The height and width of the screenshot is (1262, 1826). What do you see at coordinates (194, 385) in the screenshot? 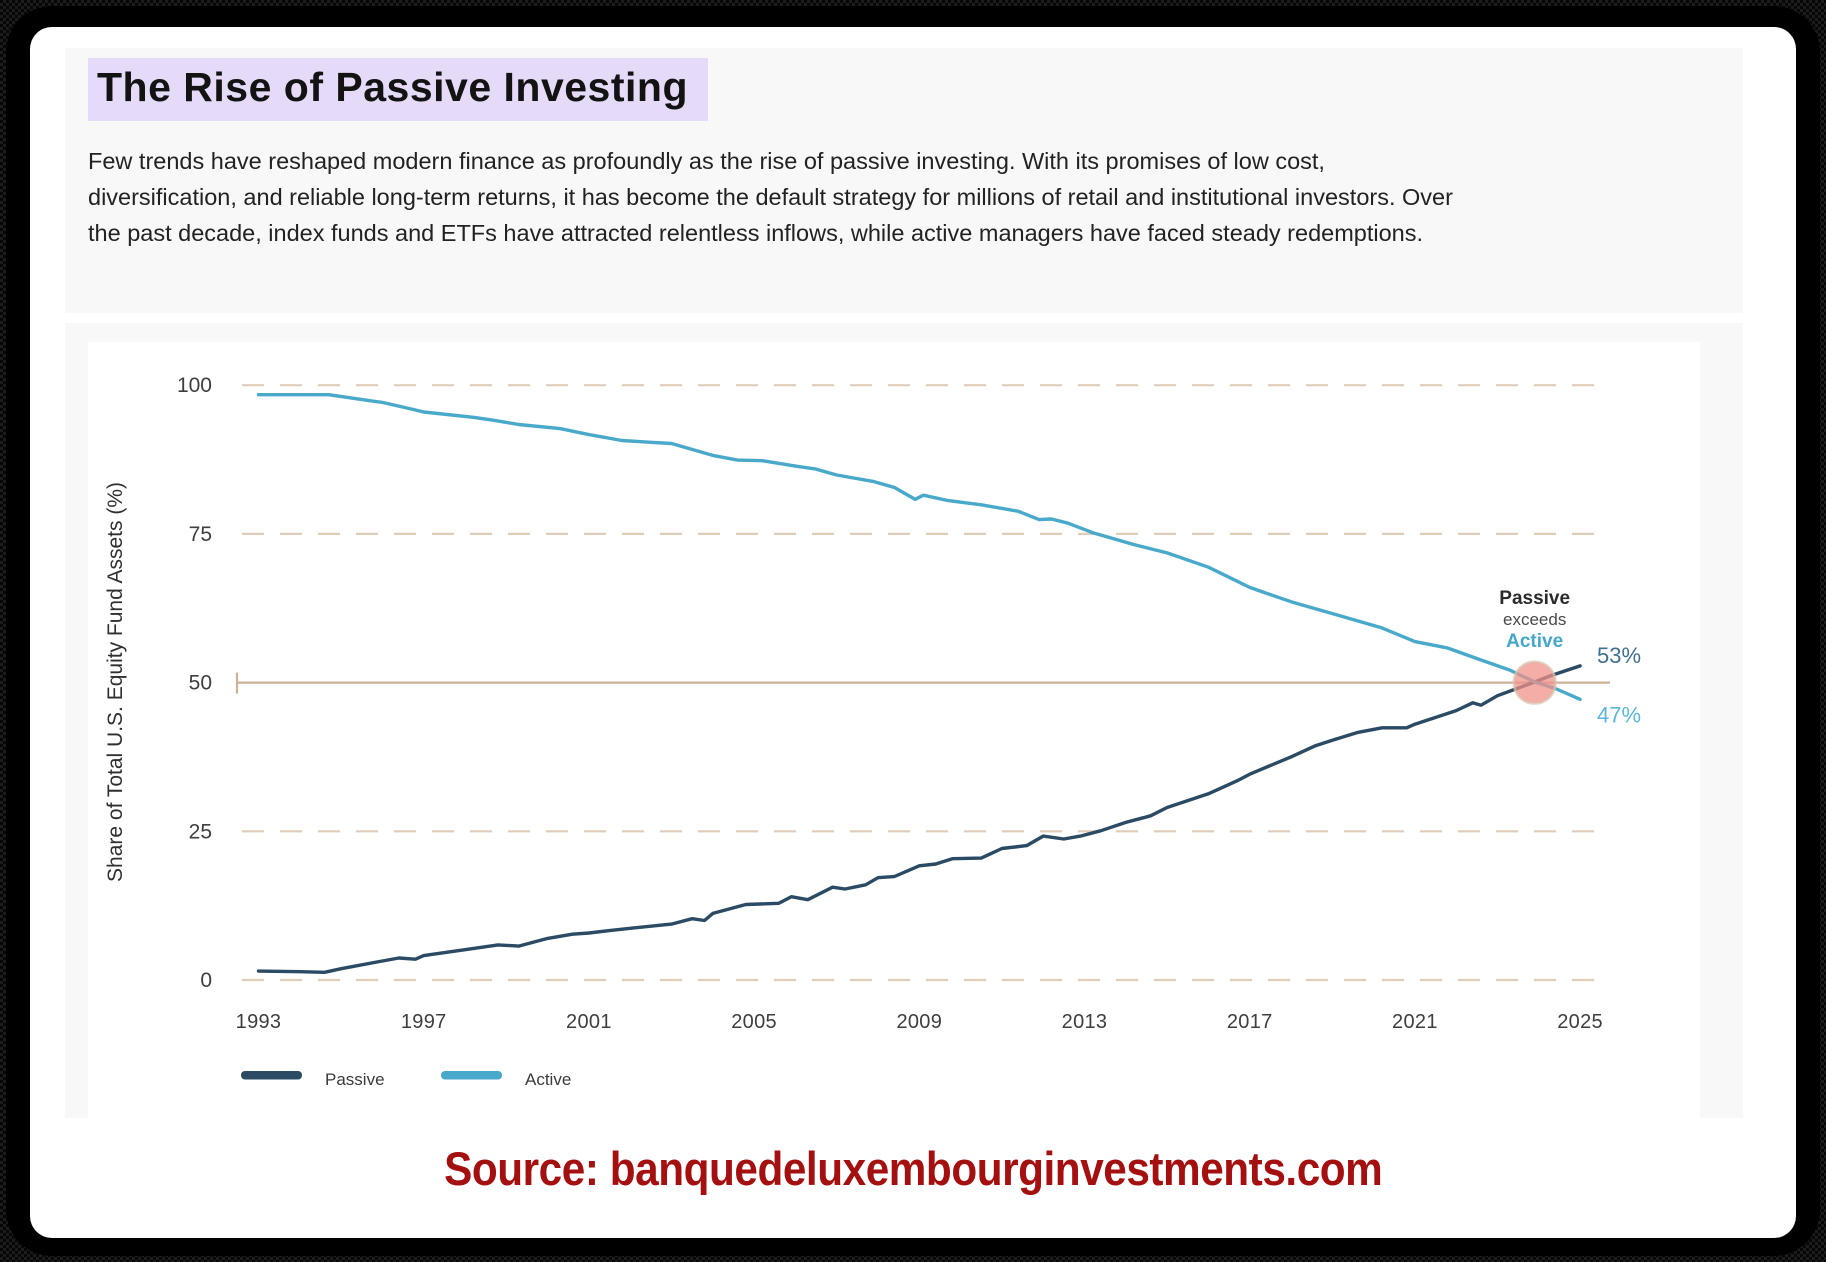
I see `y-tick-label-100: 100` at bounding box center [194, 385].